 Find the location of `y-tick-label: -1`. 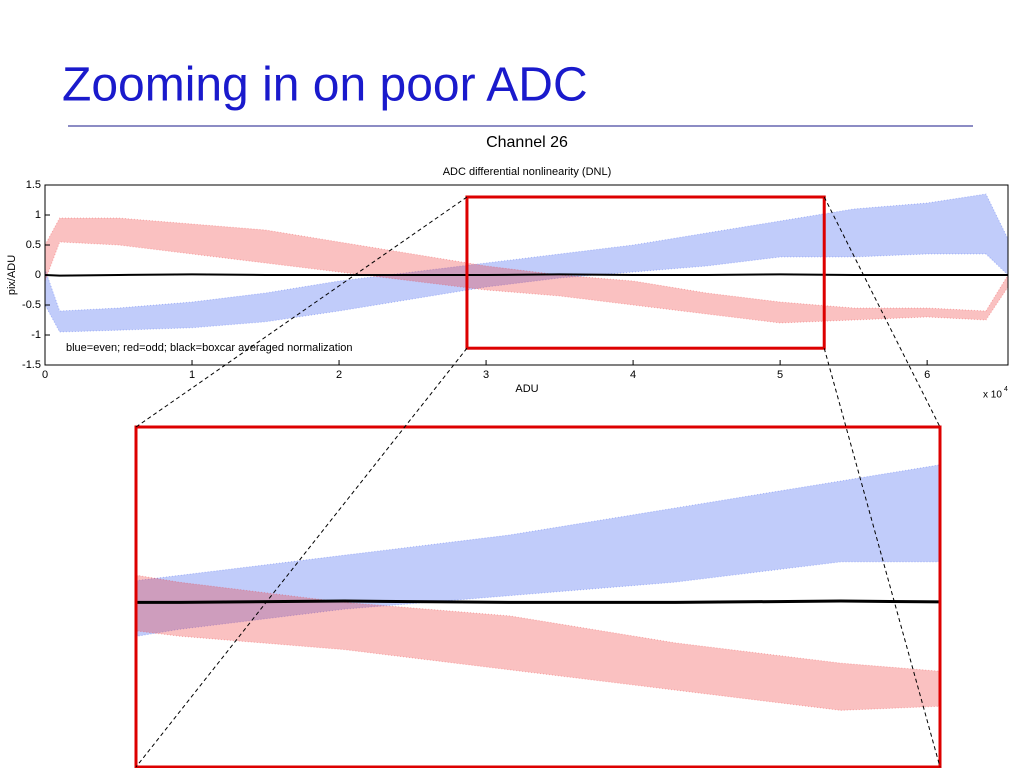

y-tick-label: -1 is located at coordinates (36, 335).